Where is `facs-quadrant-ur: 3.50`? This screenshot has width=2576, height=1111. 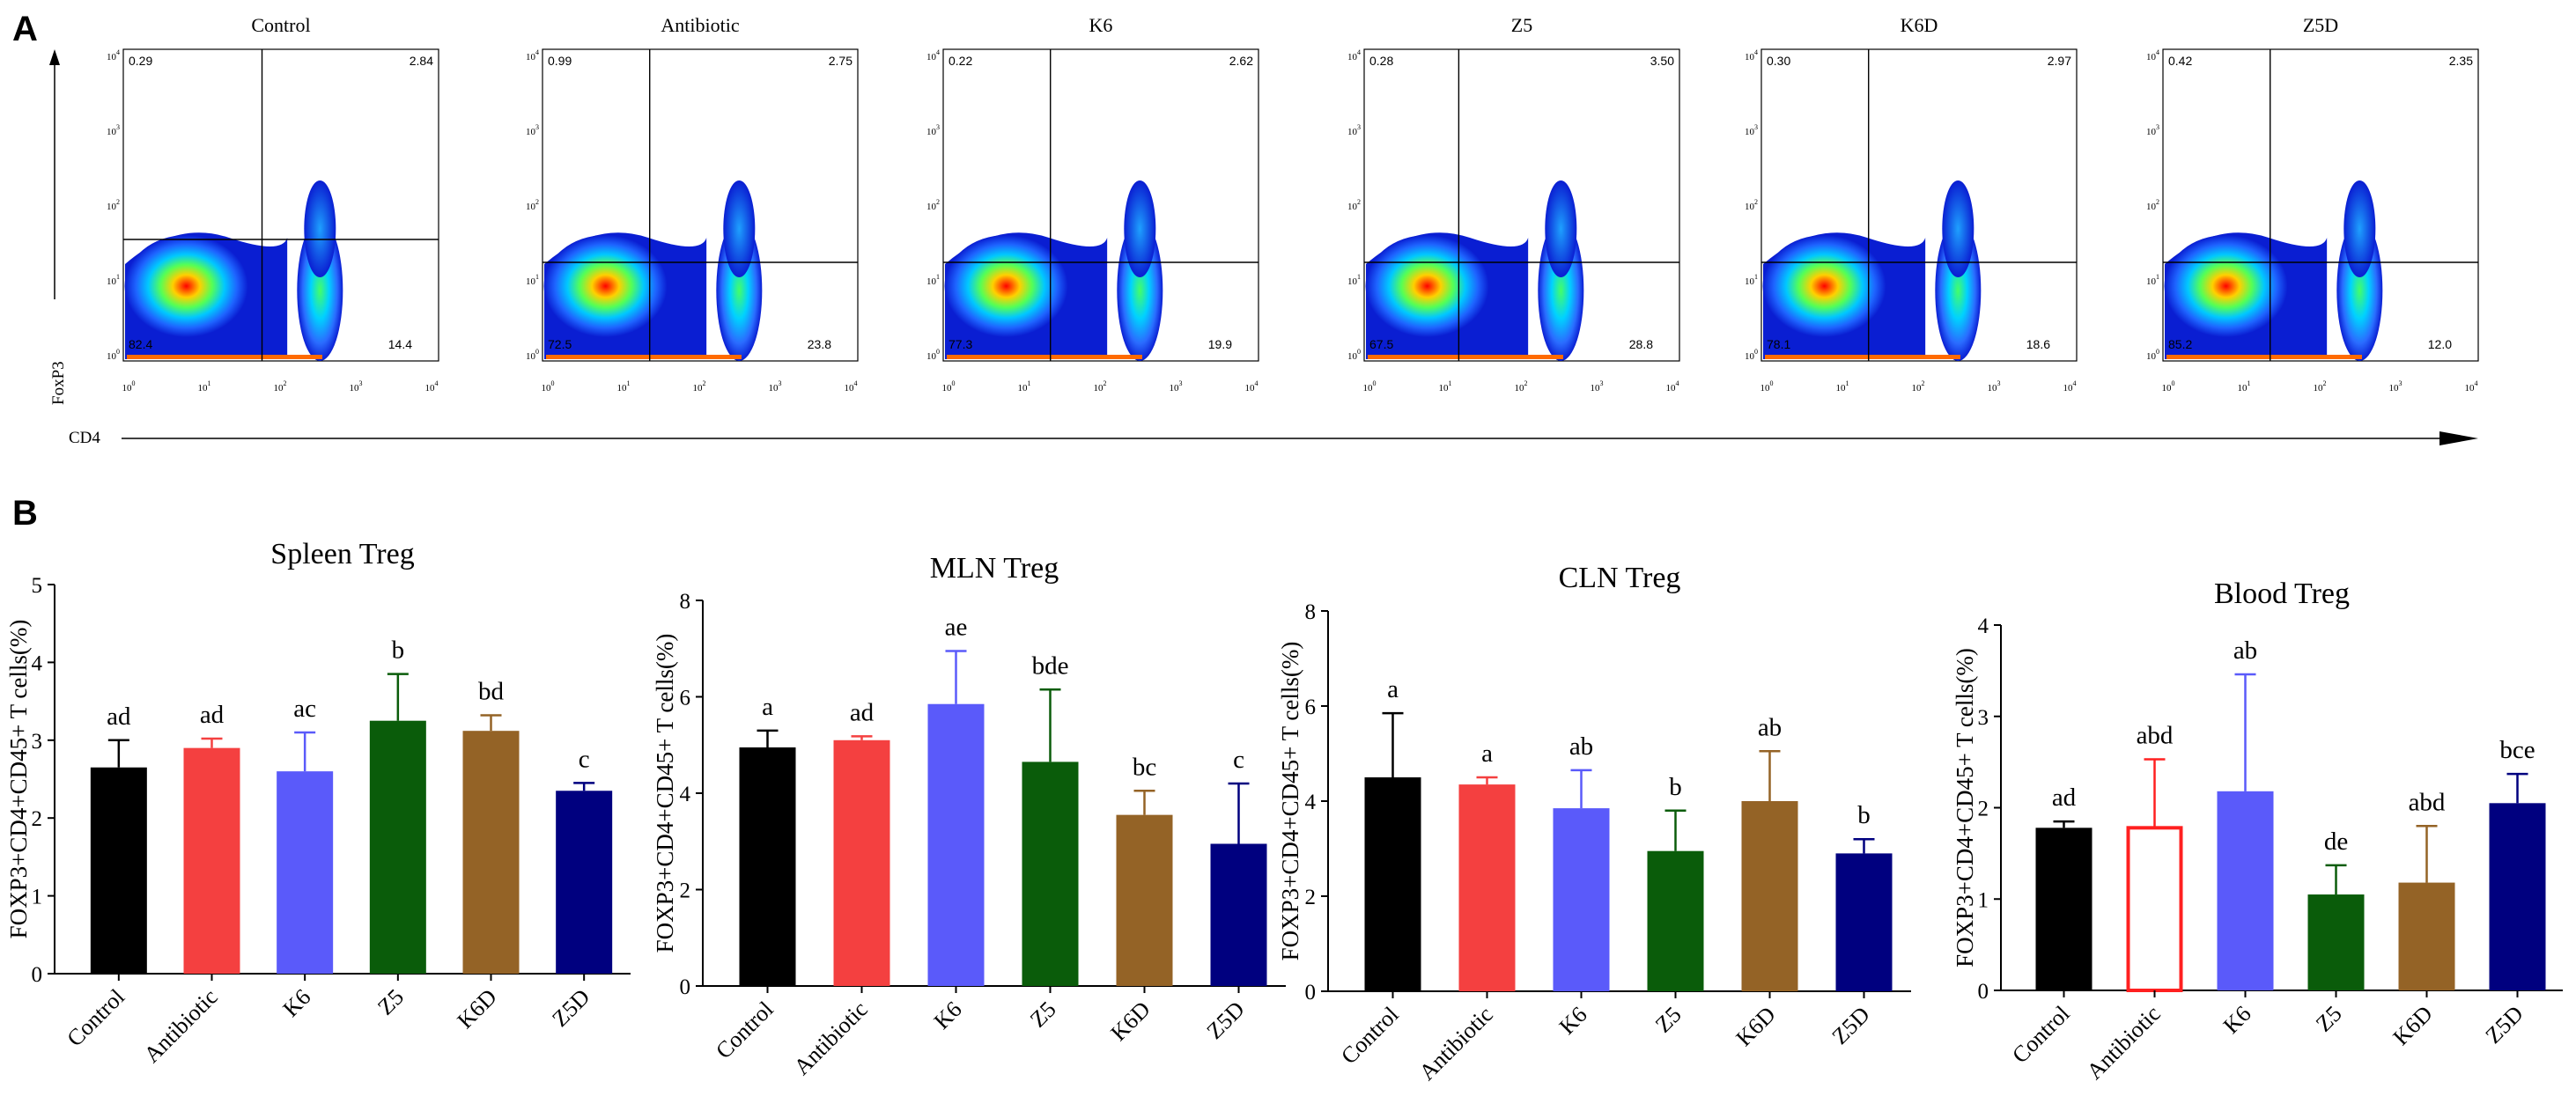 facs-quadrant-ur: 3.50 is located at coordinates (1662, 61).